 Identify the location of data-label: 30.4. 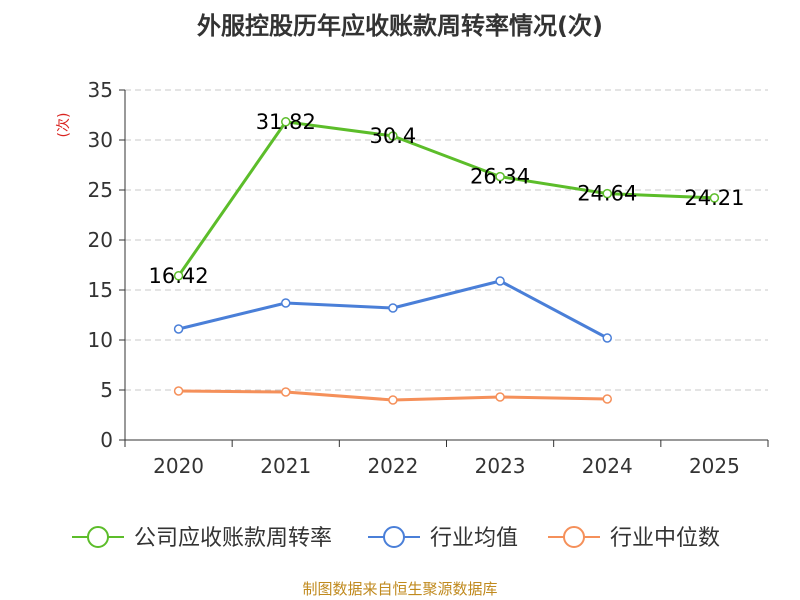
(393, 136).